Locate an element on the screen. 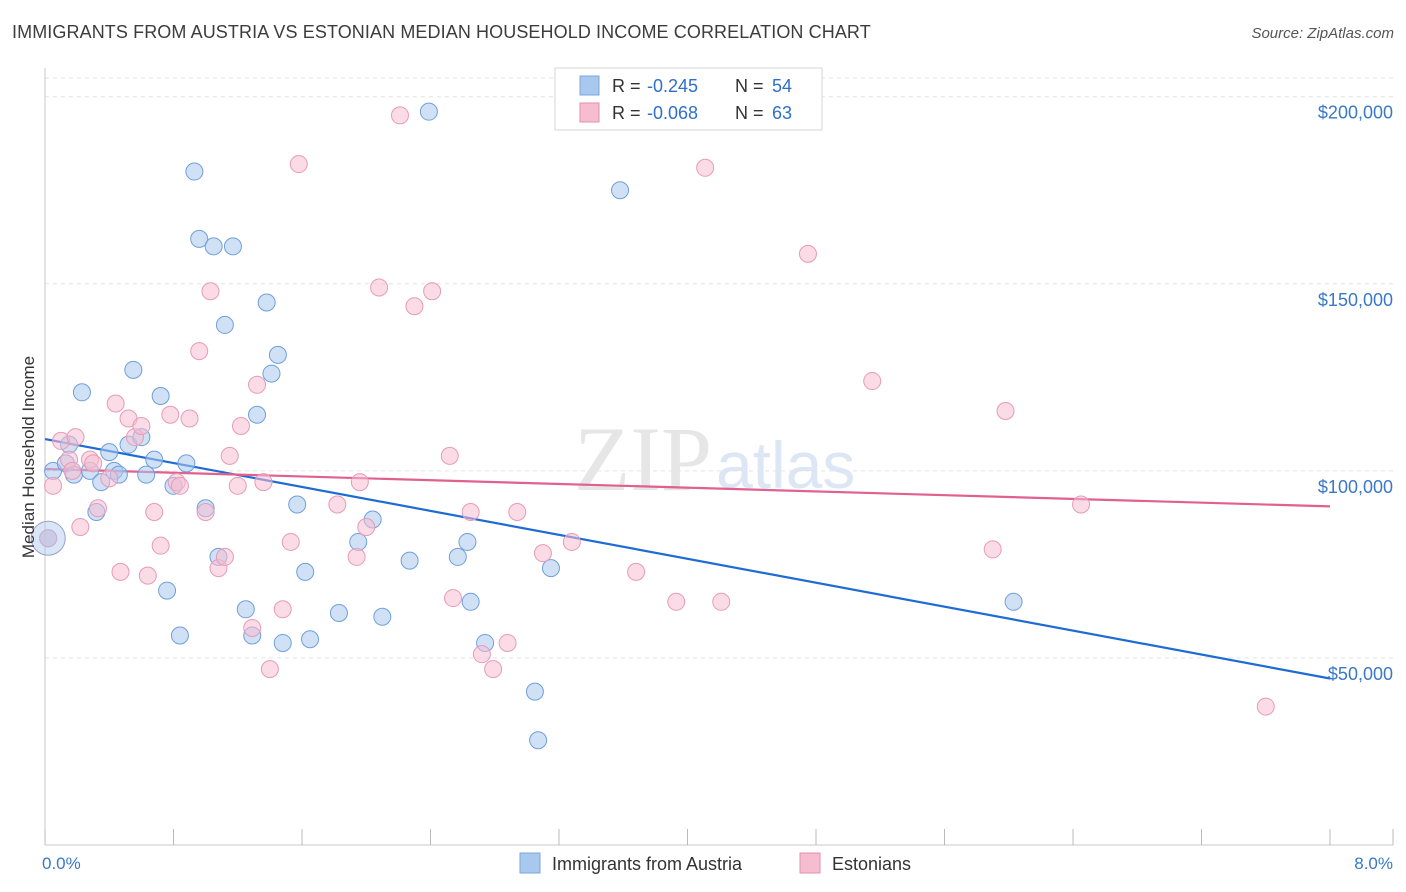  y-axis-label: Median Household Income is located at coordinates (28, 457).